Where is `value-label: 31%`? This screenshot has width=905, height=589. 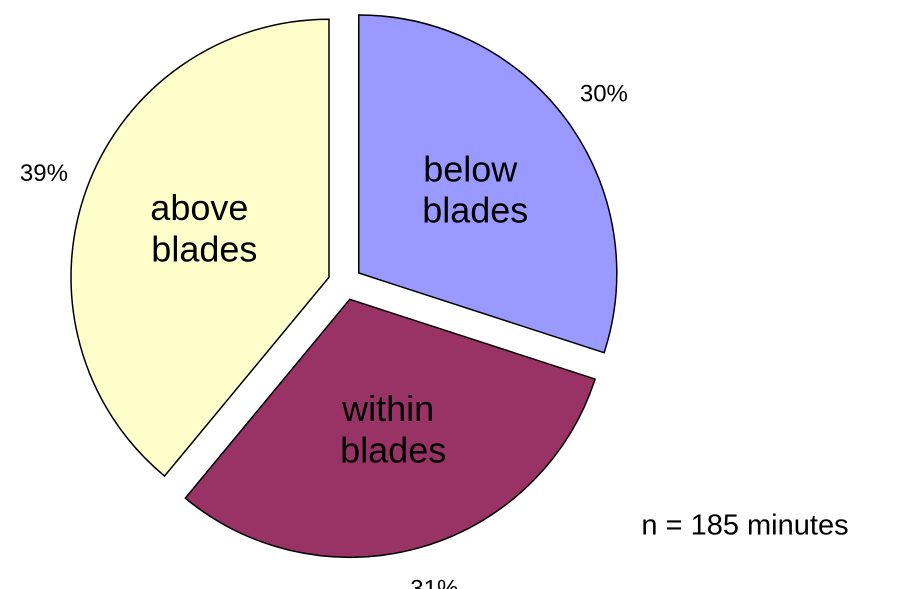 value-label: 31% is located at coordinates (434, 582).